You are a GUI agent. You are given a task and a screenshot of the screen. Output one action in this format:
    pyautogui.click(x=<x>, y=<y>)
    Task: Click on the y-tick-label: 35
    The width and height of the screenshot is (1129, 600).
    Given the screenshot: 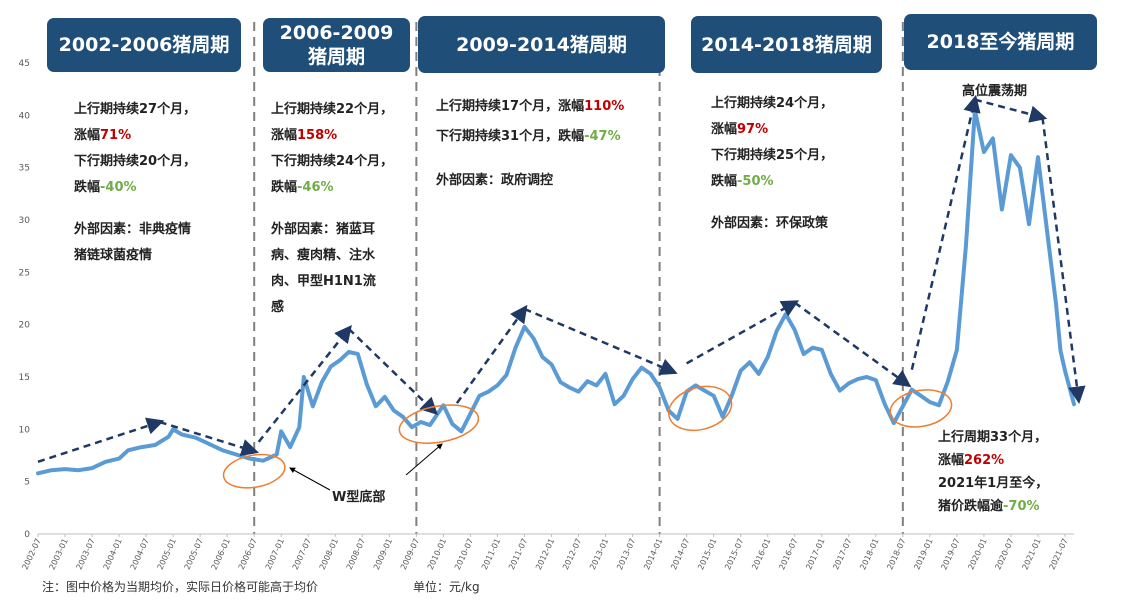 What is the action you would take?
    pyautogui.click(x=24, y=169)
    